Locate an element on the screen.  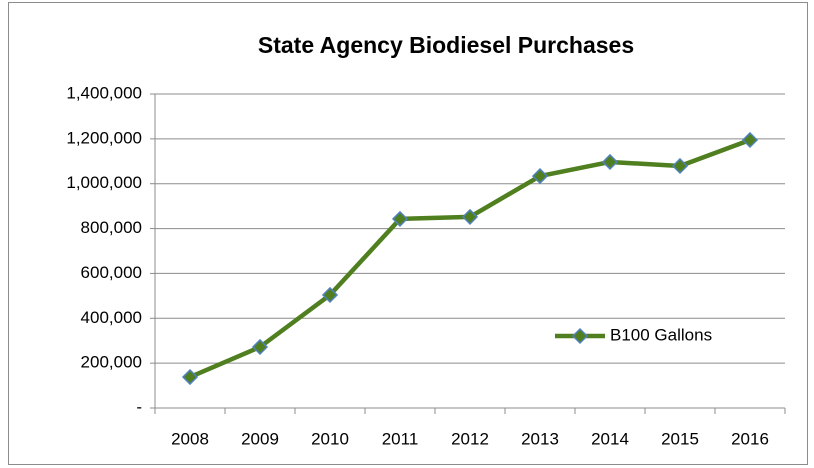
legend-marker is located at coordinates (580, 336).